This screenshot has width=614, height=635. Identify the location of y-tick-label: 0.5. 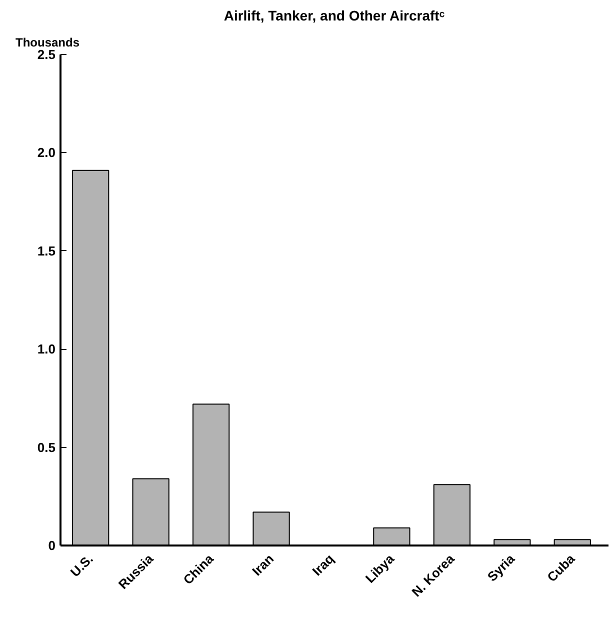
(46, 447).